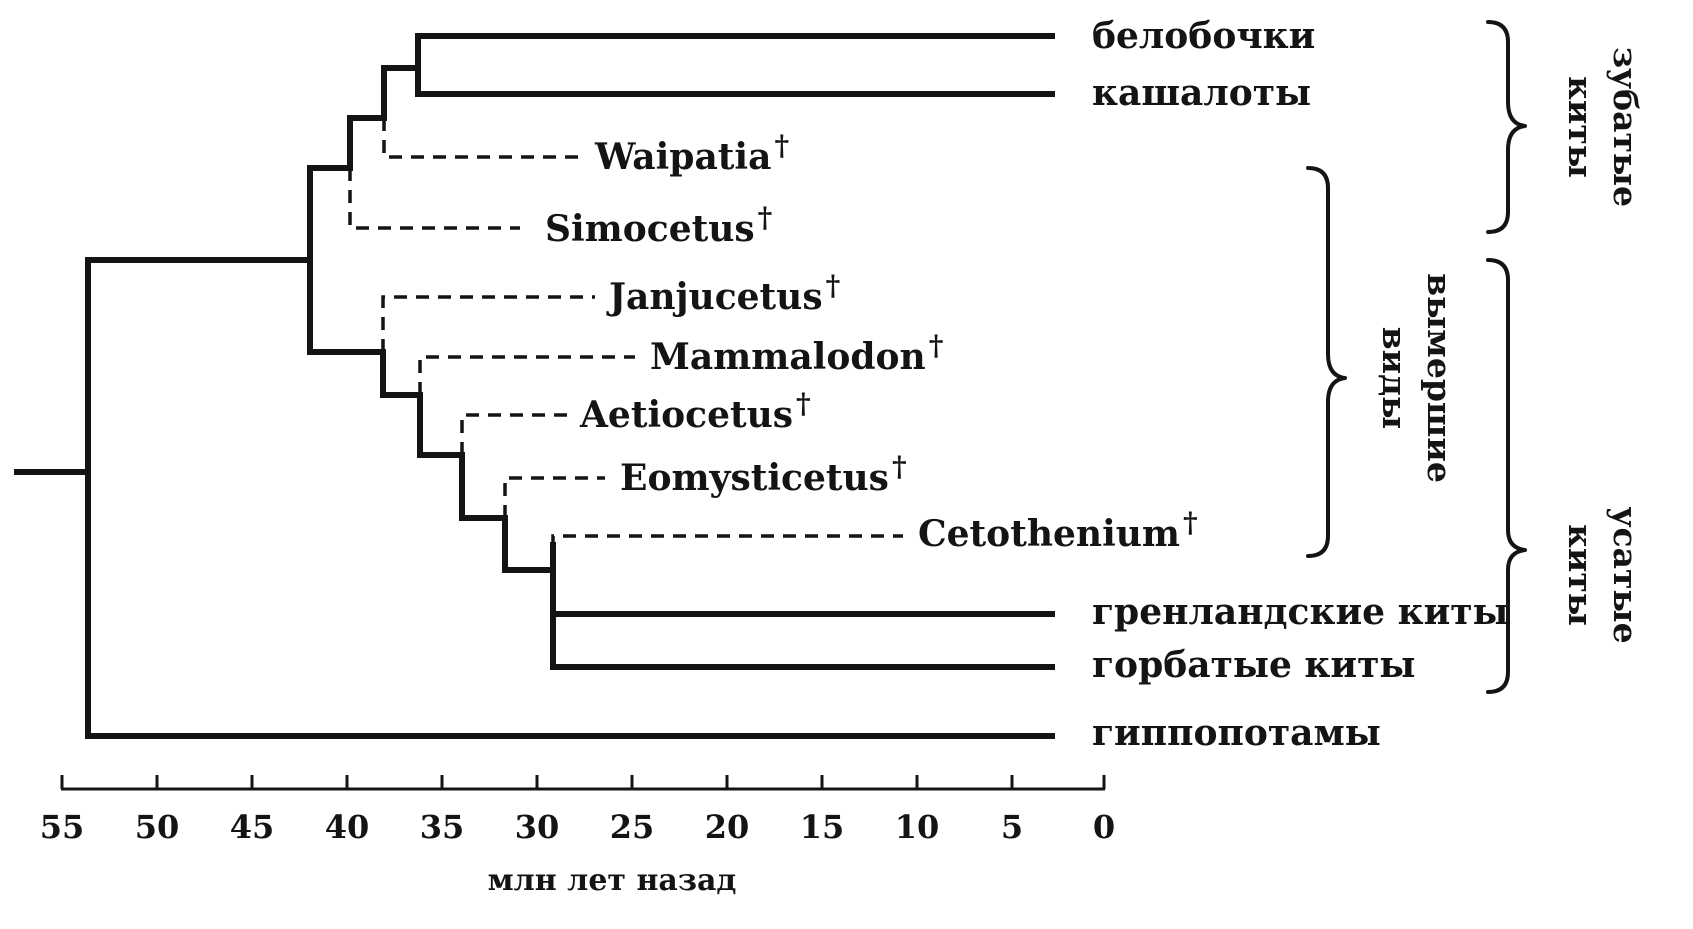 The image size is (1693, 929). I want to click on taxon-label-simocetus: Simocetus †, so click(658, 225).